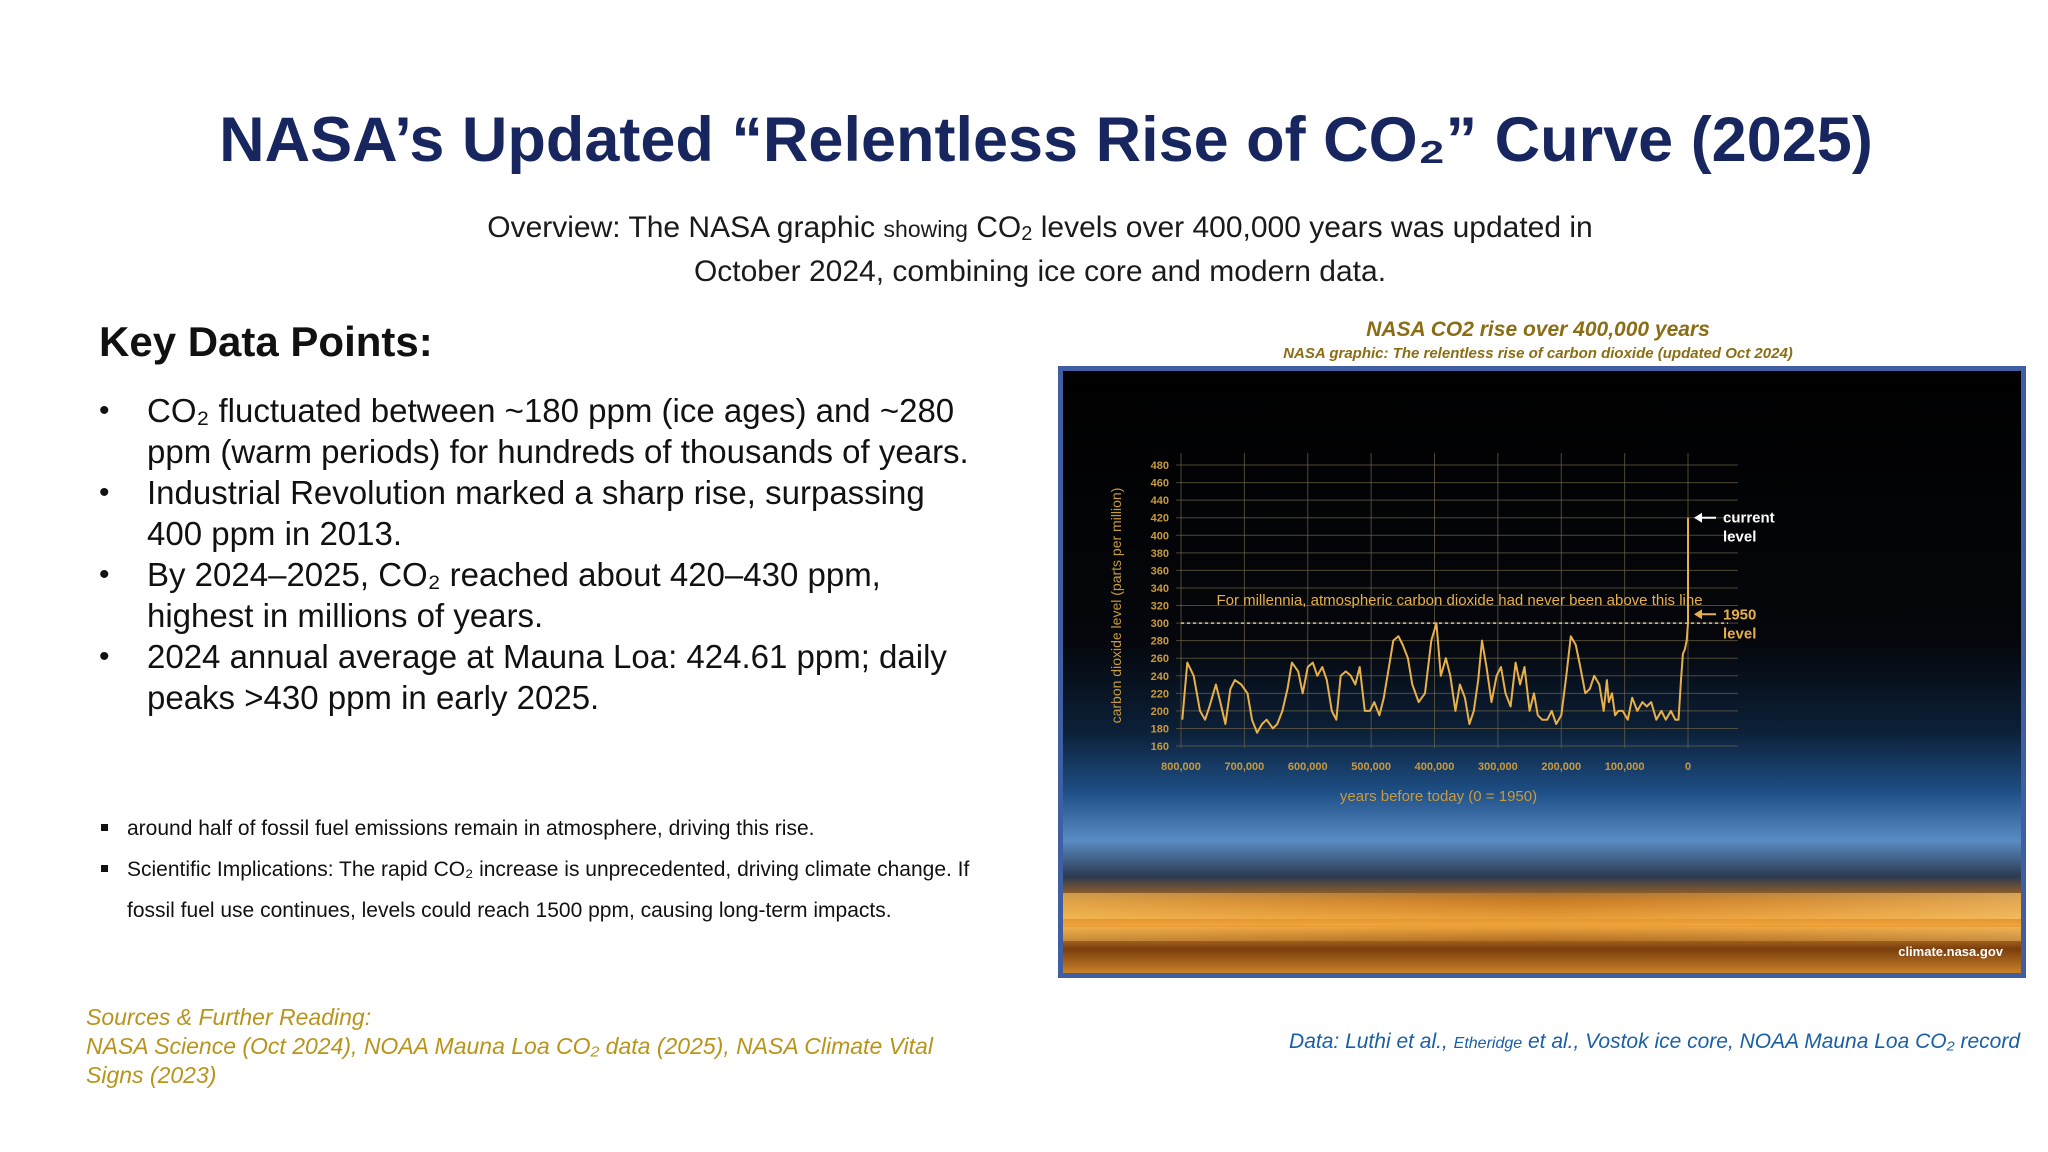  Describe the element at coordinates (1308, 767) in the screenshot. I see `x-tick-label: 600,000` at that location.